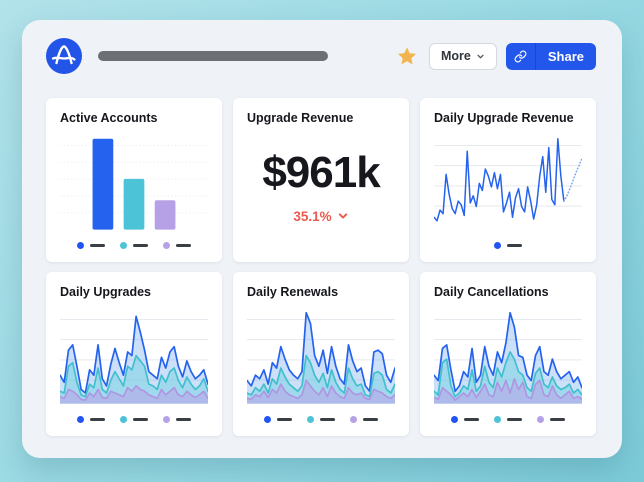 The height and width of the screenshot is (482, 644). Describe the element at coordinates (480, 56) in the screenshot. I see `chevron-down-icon` at that location.